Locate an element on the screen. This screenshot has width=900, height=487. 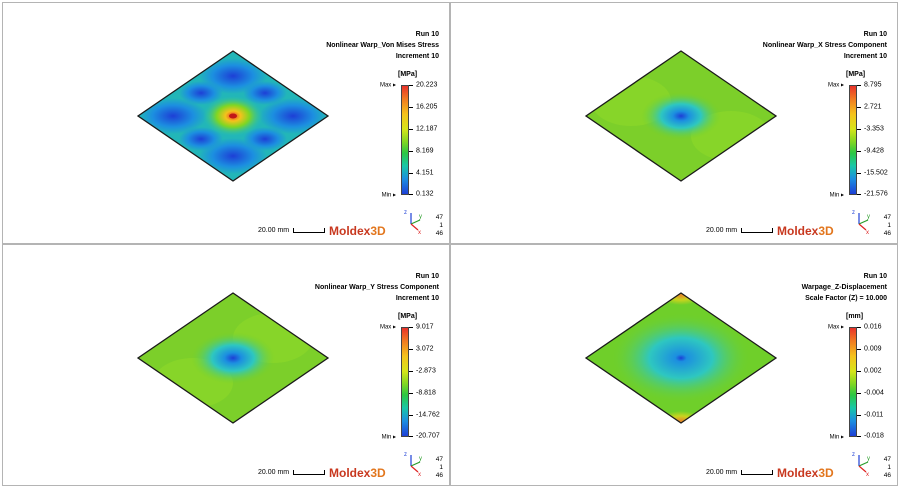
legend-value: -21.576 is located at coordinates (876, 194).